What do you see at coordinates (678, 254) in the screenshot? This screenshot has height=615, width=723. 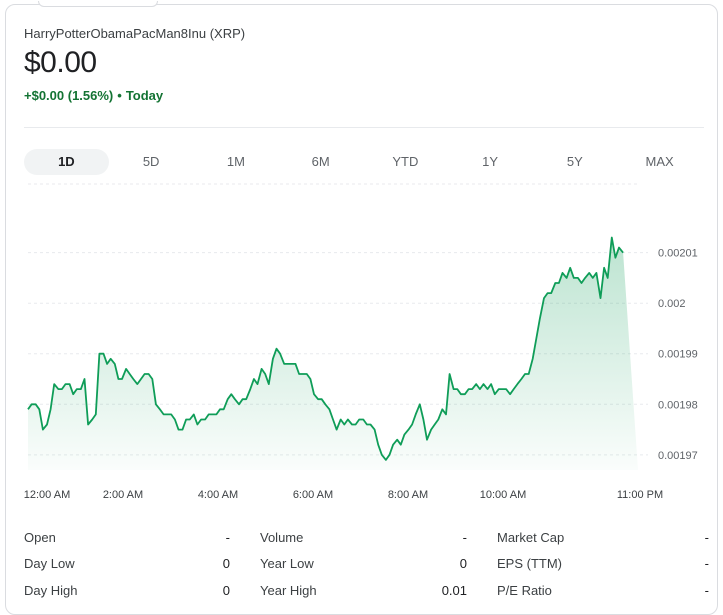 I see `y-tick-label: 0.00201` at bounding box center [678, 254].